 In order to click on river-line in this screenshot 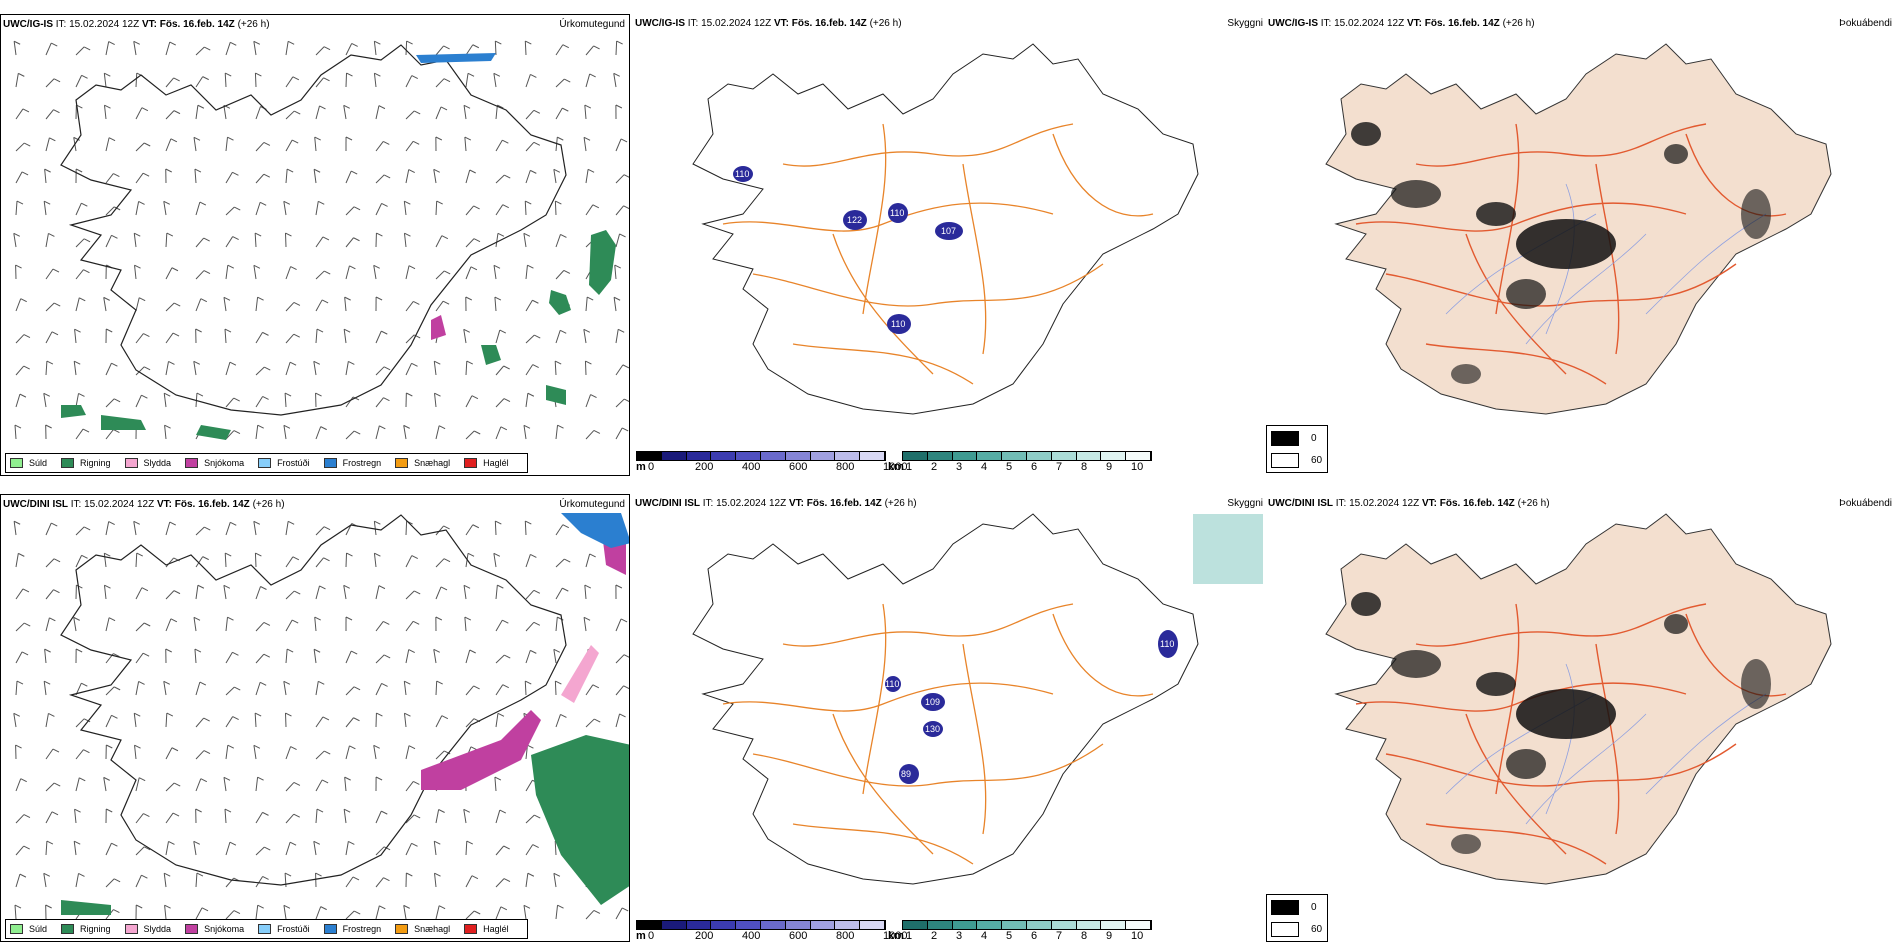, I will do `click(1560, 739)`.